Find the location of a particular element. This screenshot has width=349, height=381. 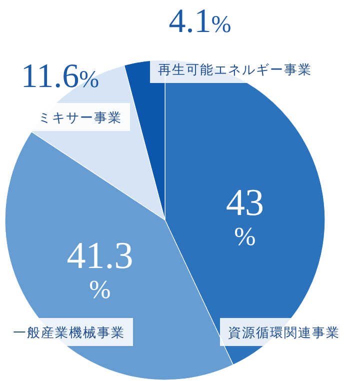

slice-label: 再生可能エネルギー事業 is located at coordinates (235, 70).